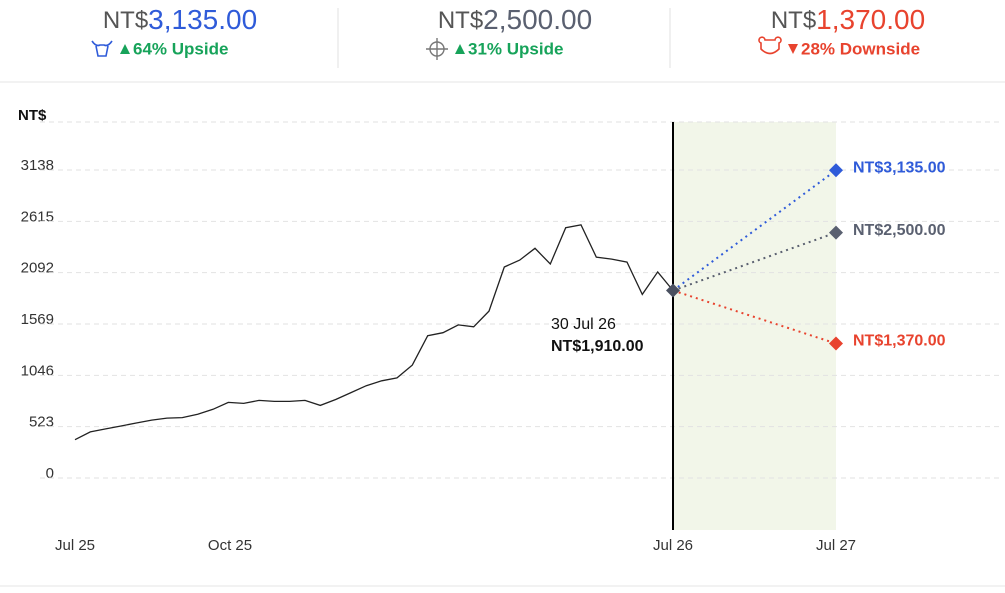 This screenshot has width=1005, height=593. What do you see at coordinates (437, 49) in the screenshot?
I see `target-icon` at bounding box center [437, 49].